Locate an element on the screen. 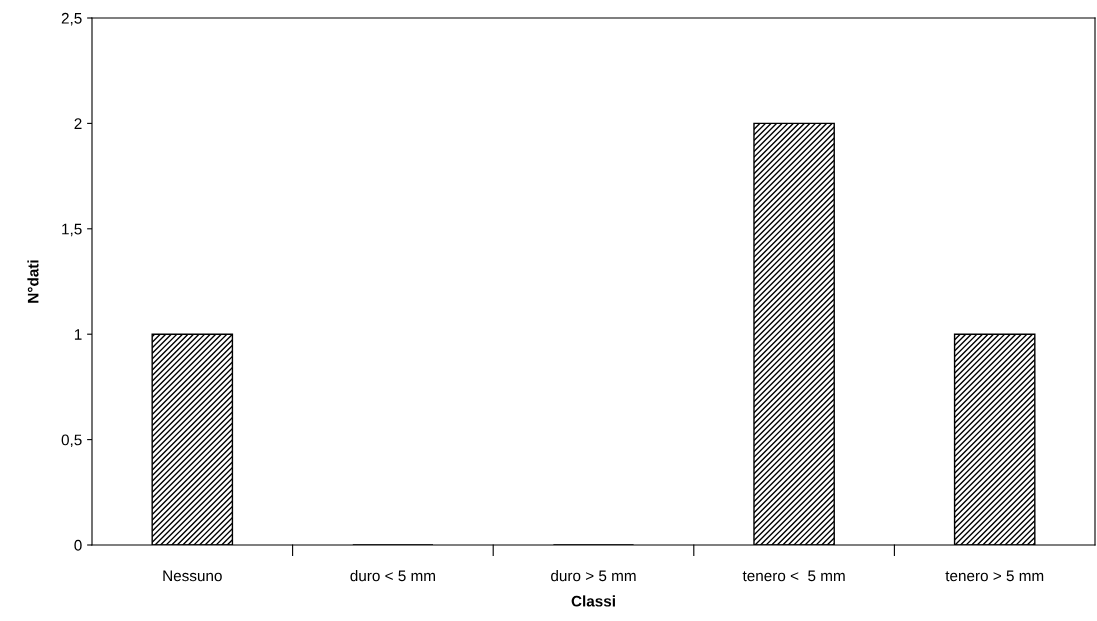 This screenshot has height=621, width=1097. y-tick-label: 0 is located at coordinates (78, 545).